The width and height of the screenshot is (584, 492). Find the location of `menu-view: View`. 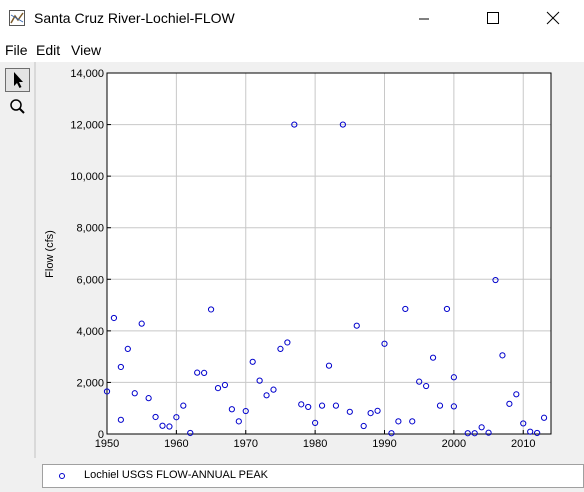

menu-view: View is located at coordinates (86, 50).